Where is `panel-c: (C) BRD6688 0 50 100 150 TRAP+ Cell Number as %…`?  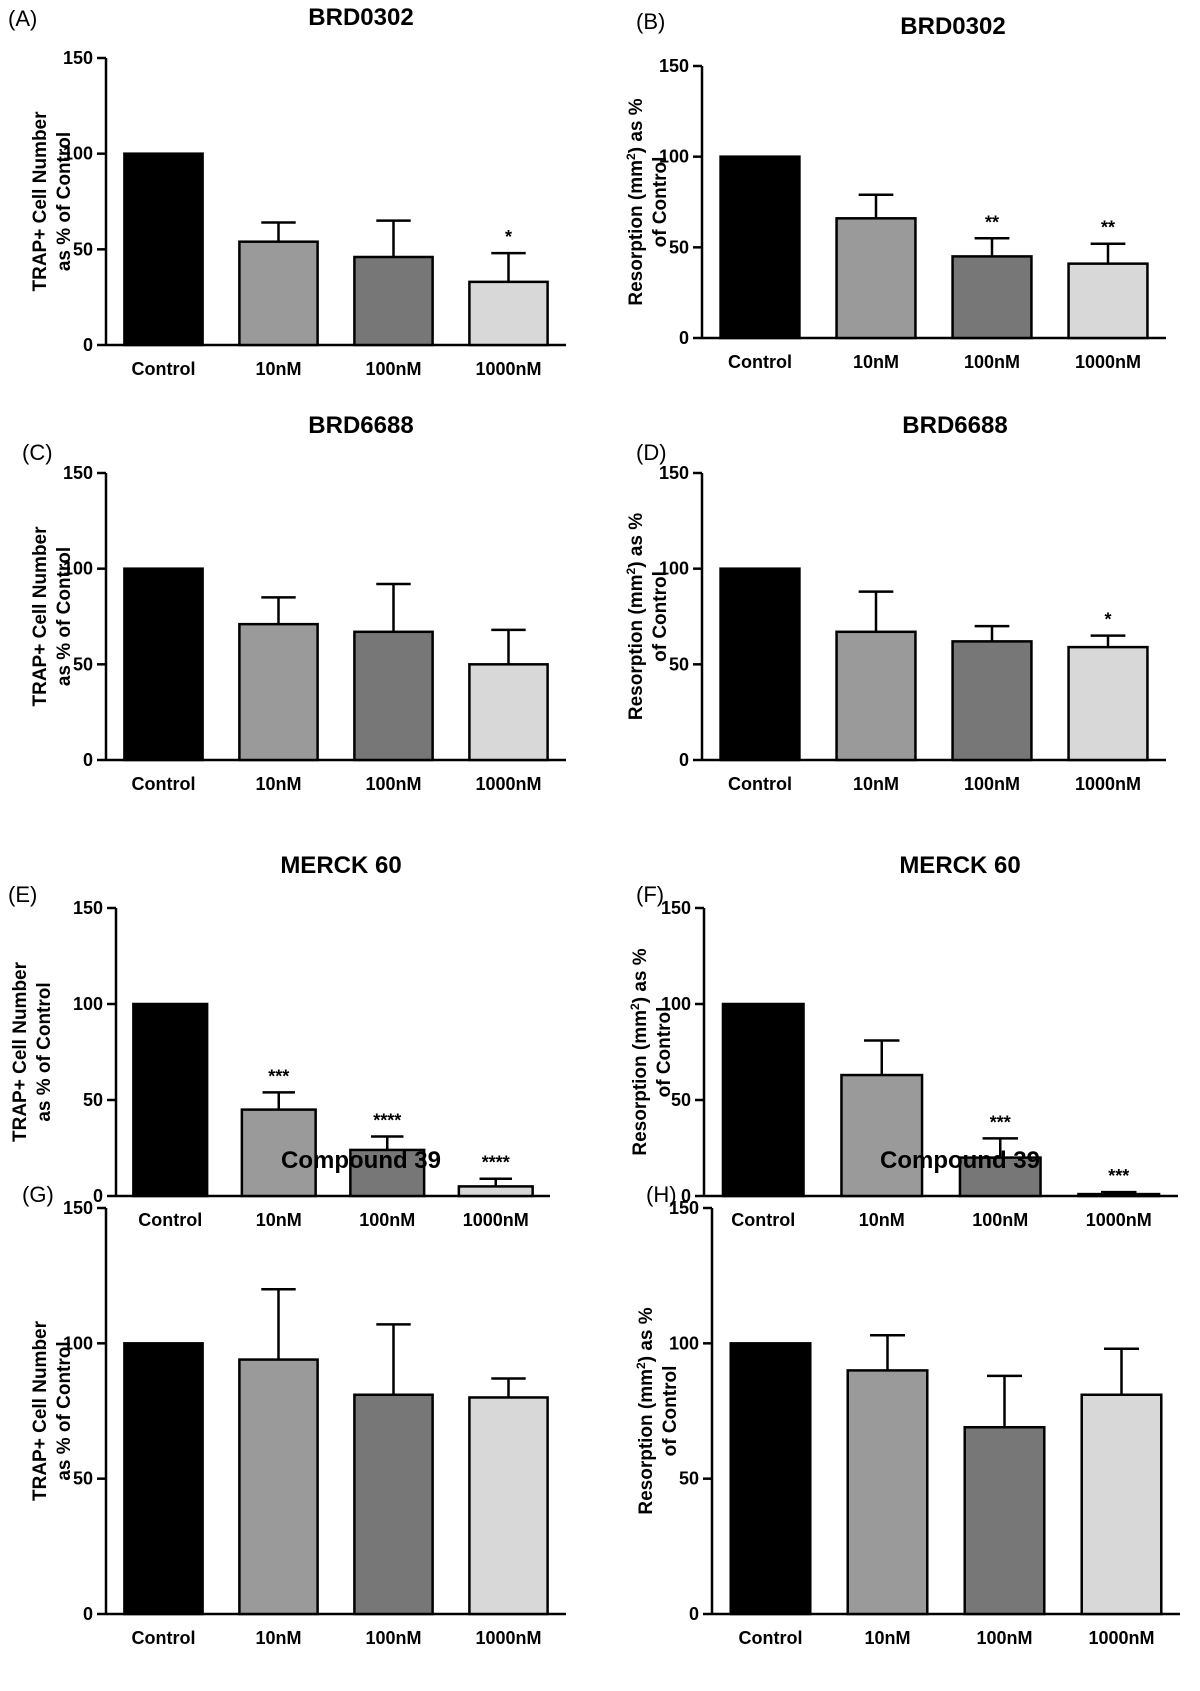 panel-c: (C) BRD6688 0 50 100 150 TRAP+ Cell Number as %… is located at coordinates (294, 603).